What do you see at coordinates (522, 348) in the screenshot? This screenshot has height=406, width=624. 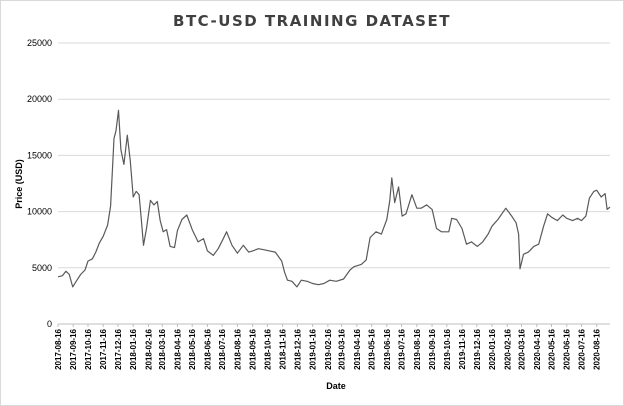 I see `x-tick-label: 2020-03-16` at bounding box center [522, 348].